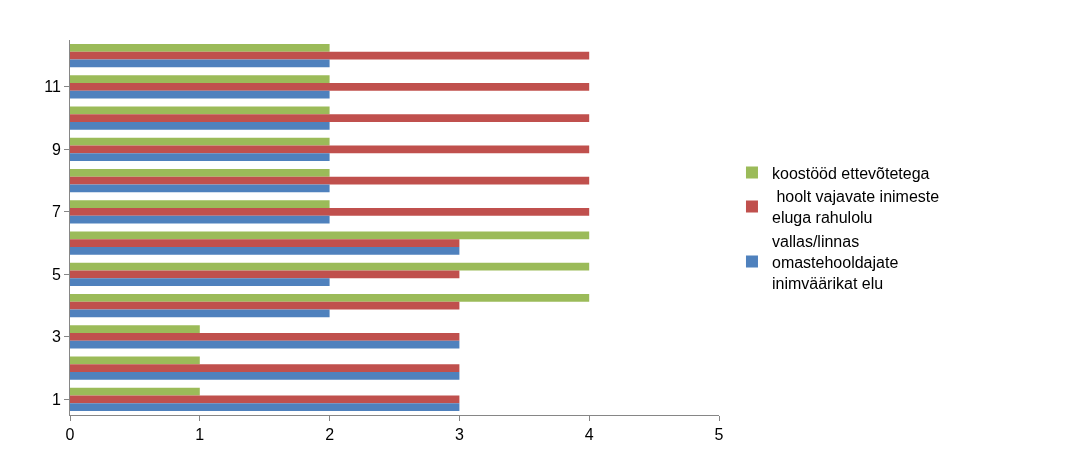 The image size is (1079, 455). Describe the element at coordinates (56, 337) in the screenshot. I see `y-tick-label: 3` at that location.